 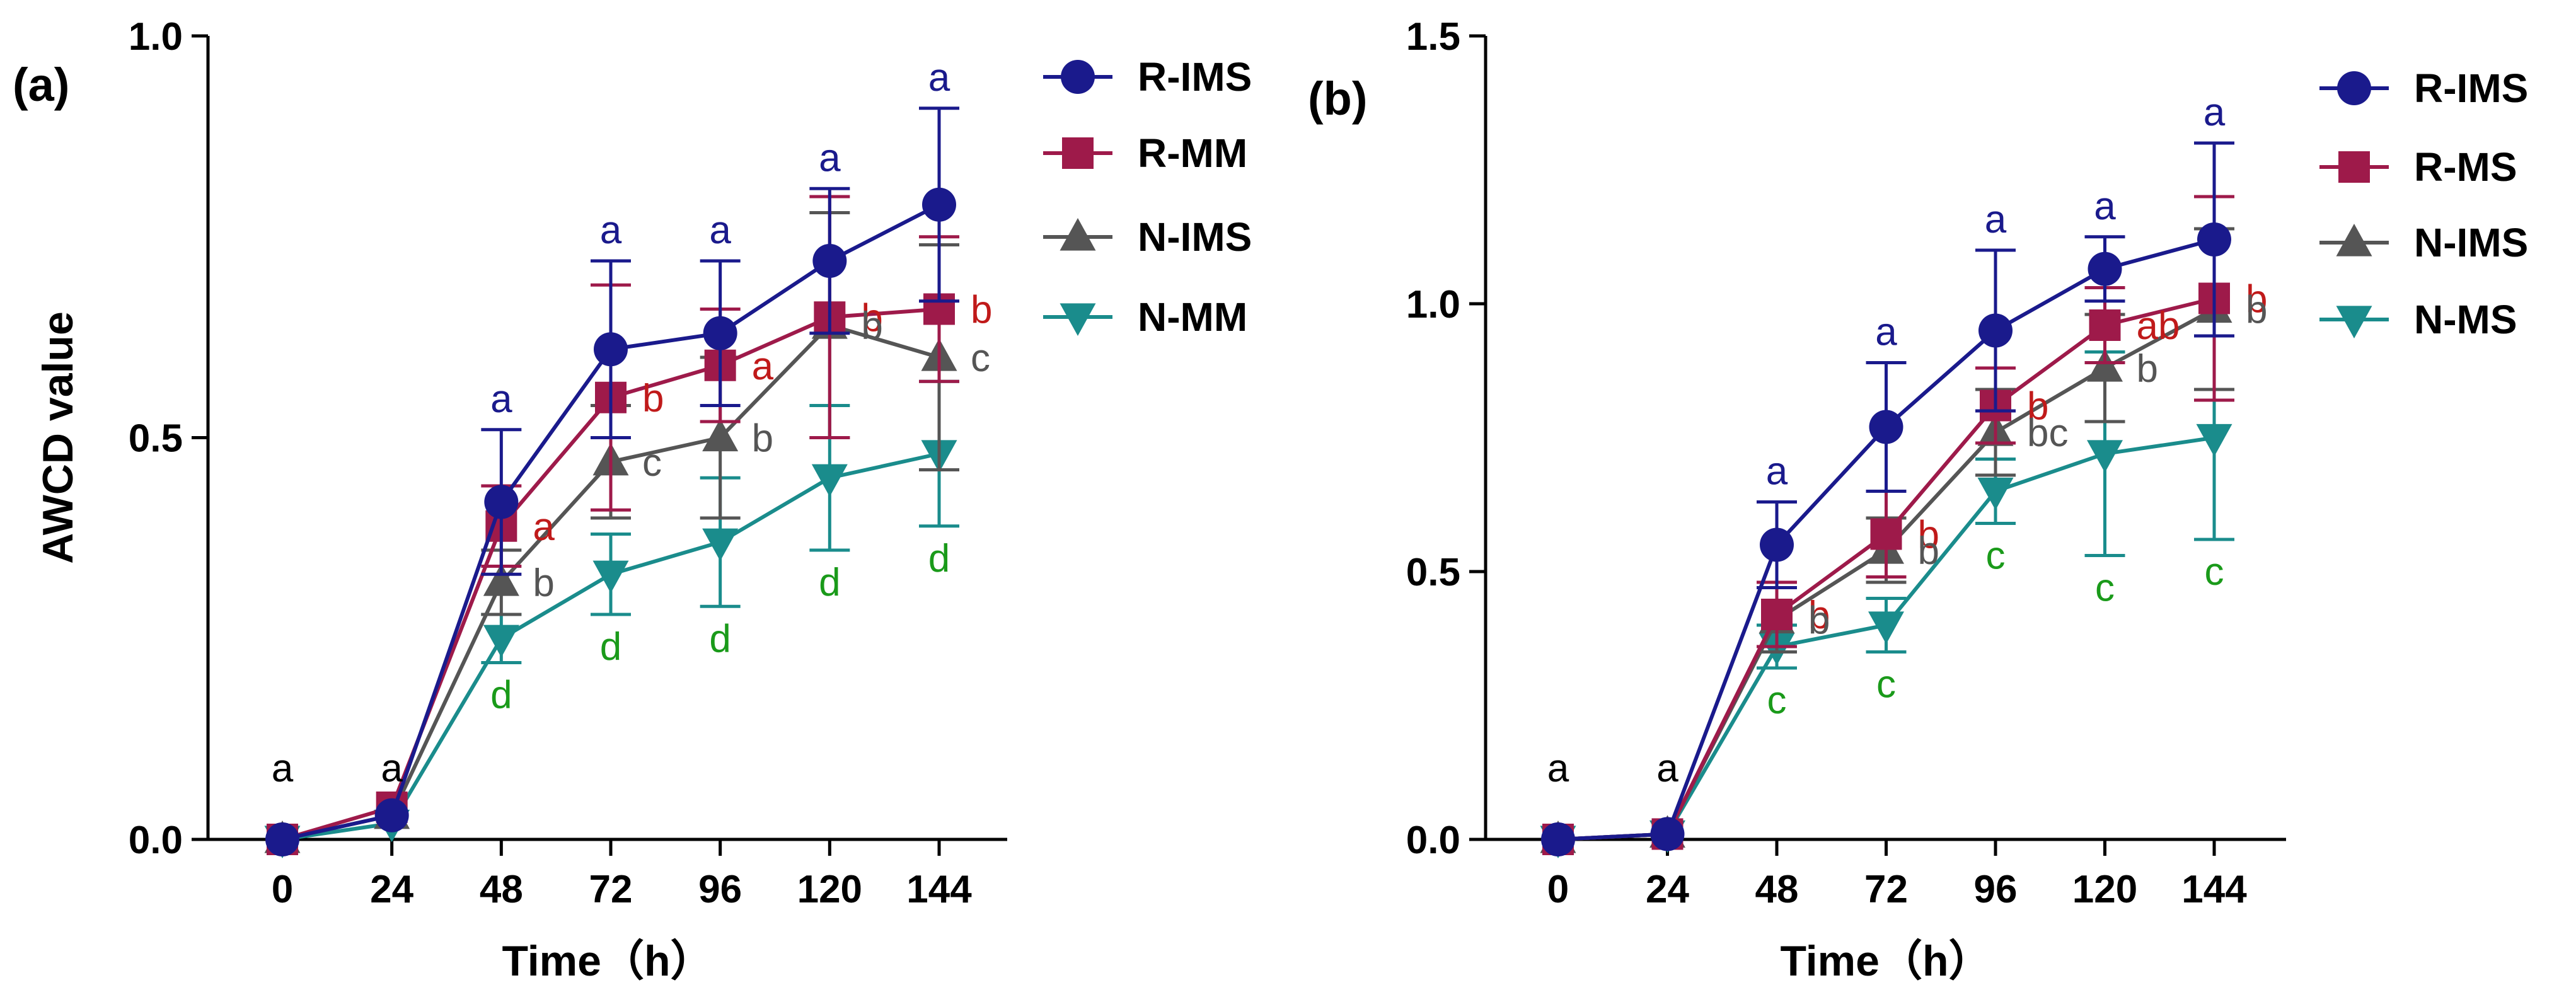 I want to click on x-tick-label: 96, so click(x=1996, y=889).